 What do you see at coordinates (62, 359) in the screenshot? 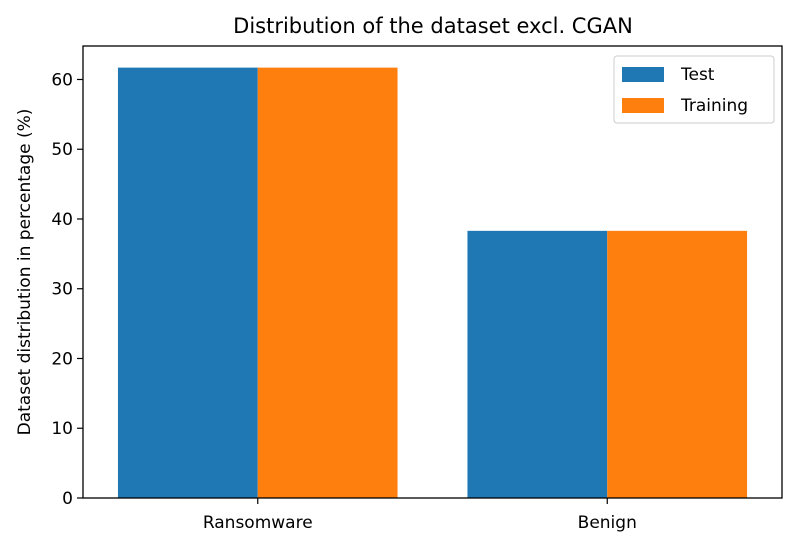
I see `y-tick-label-20: 20` at bounding box center [62, 359].